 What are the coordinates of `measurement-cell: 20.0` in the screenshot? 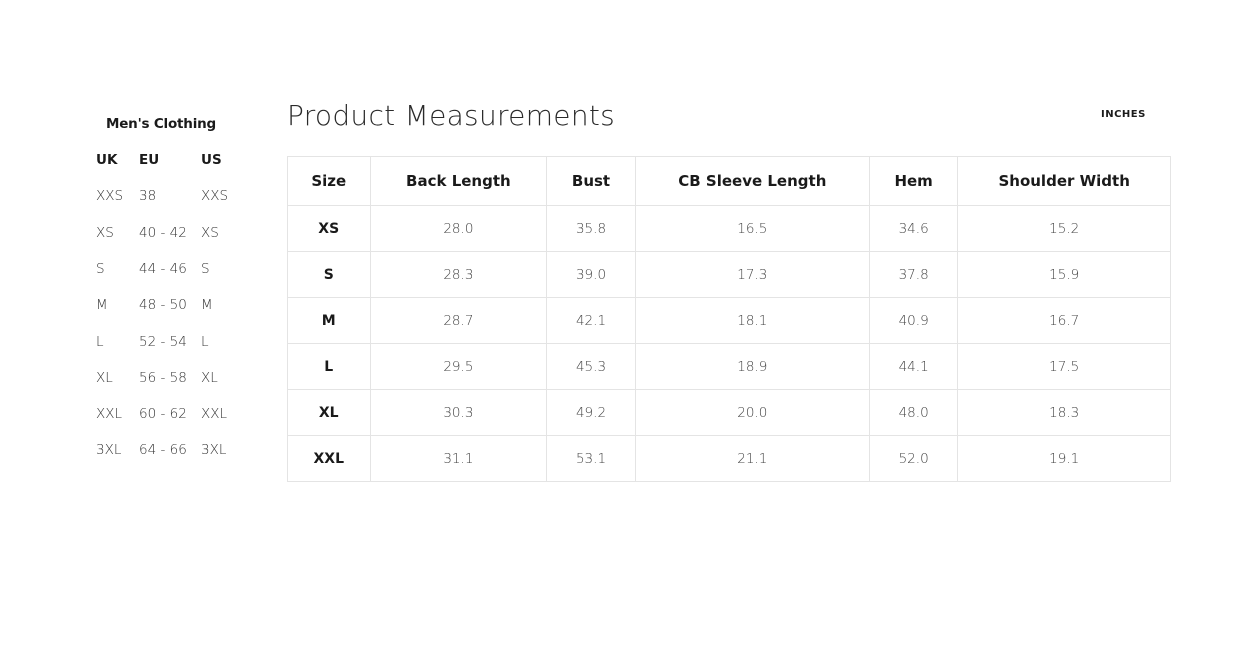 It's located at (752, 412).